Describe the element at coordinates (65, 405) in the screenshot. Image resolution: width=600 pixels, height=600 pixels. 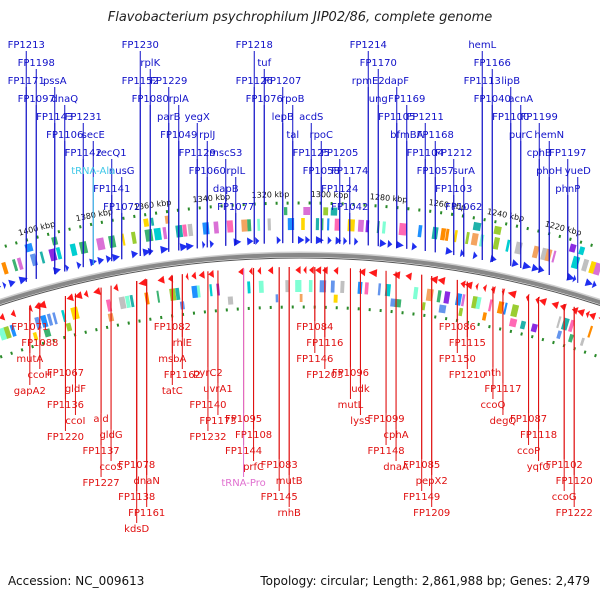
I see `gene-label: FP1136` at that location.